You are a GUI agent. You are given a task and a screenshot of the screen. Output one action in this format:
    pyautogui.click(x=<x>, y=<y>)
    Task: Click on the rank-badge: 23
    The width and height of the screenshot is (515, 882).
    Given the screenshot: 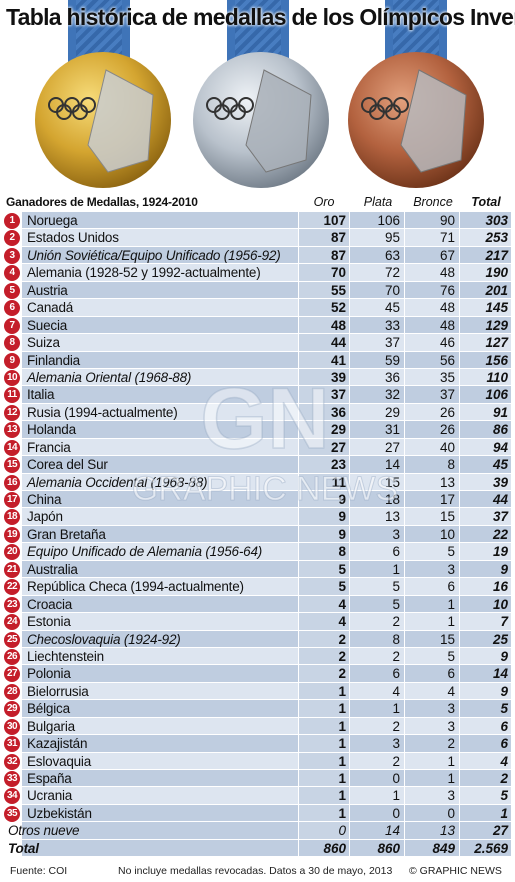 What is the action you would take?
    pyautogui.click(x=12, y=604)
    